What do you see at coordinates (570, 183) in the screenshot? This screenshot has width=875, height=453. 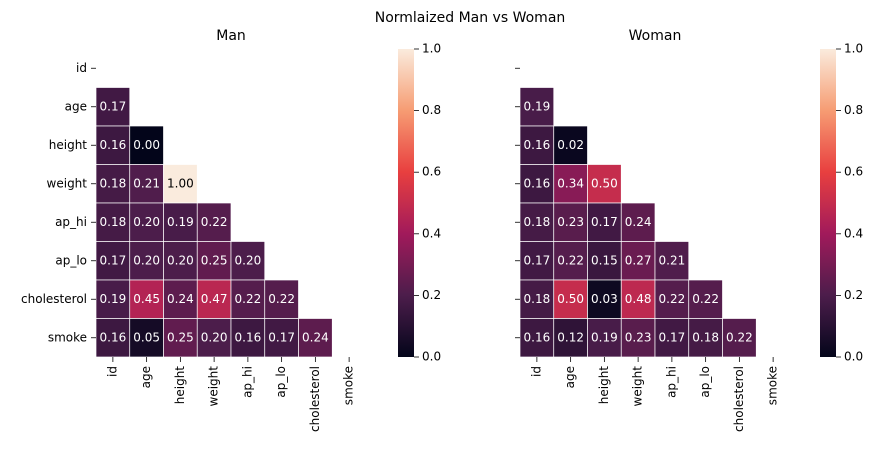 I see `cell-label: 0.34` at bounding box center [570, 183].